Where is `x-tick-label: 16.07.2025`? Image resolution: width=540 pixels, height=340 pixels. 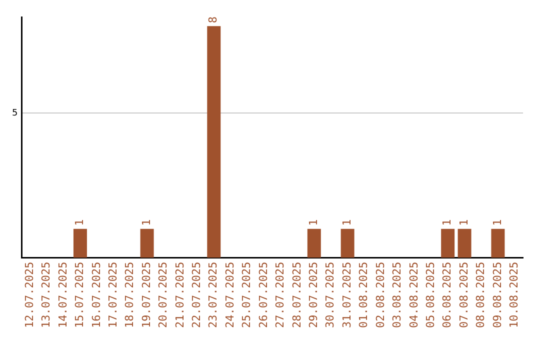
x-tick-label: 16.07.2025 is located at coordinates (96, 295).